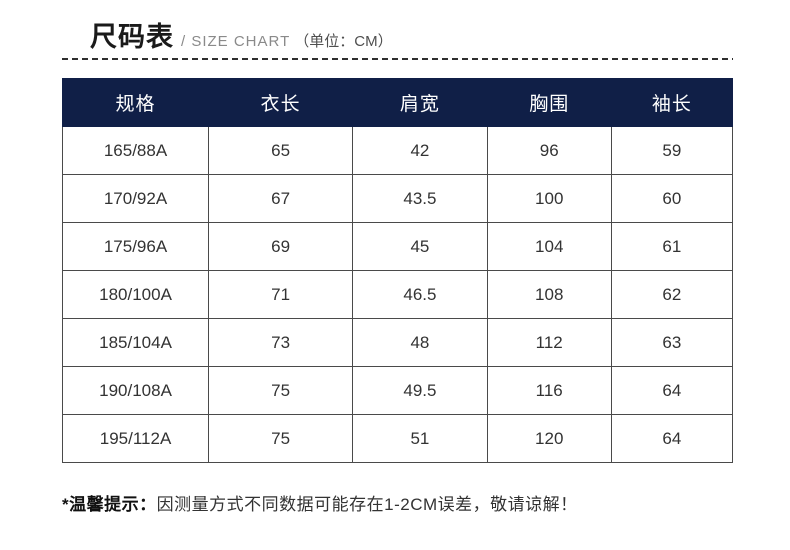 This screenshot has height=550, width=790. What do you see at coordinates (281, 102) in the screenshot?
I see `table-header-length: 衣长` at bounding box center [281, 102].